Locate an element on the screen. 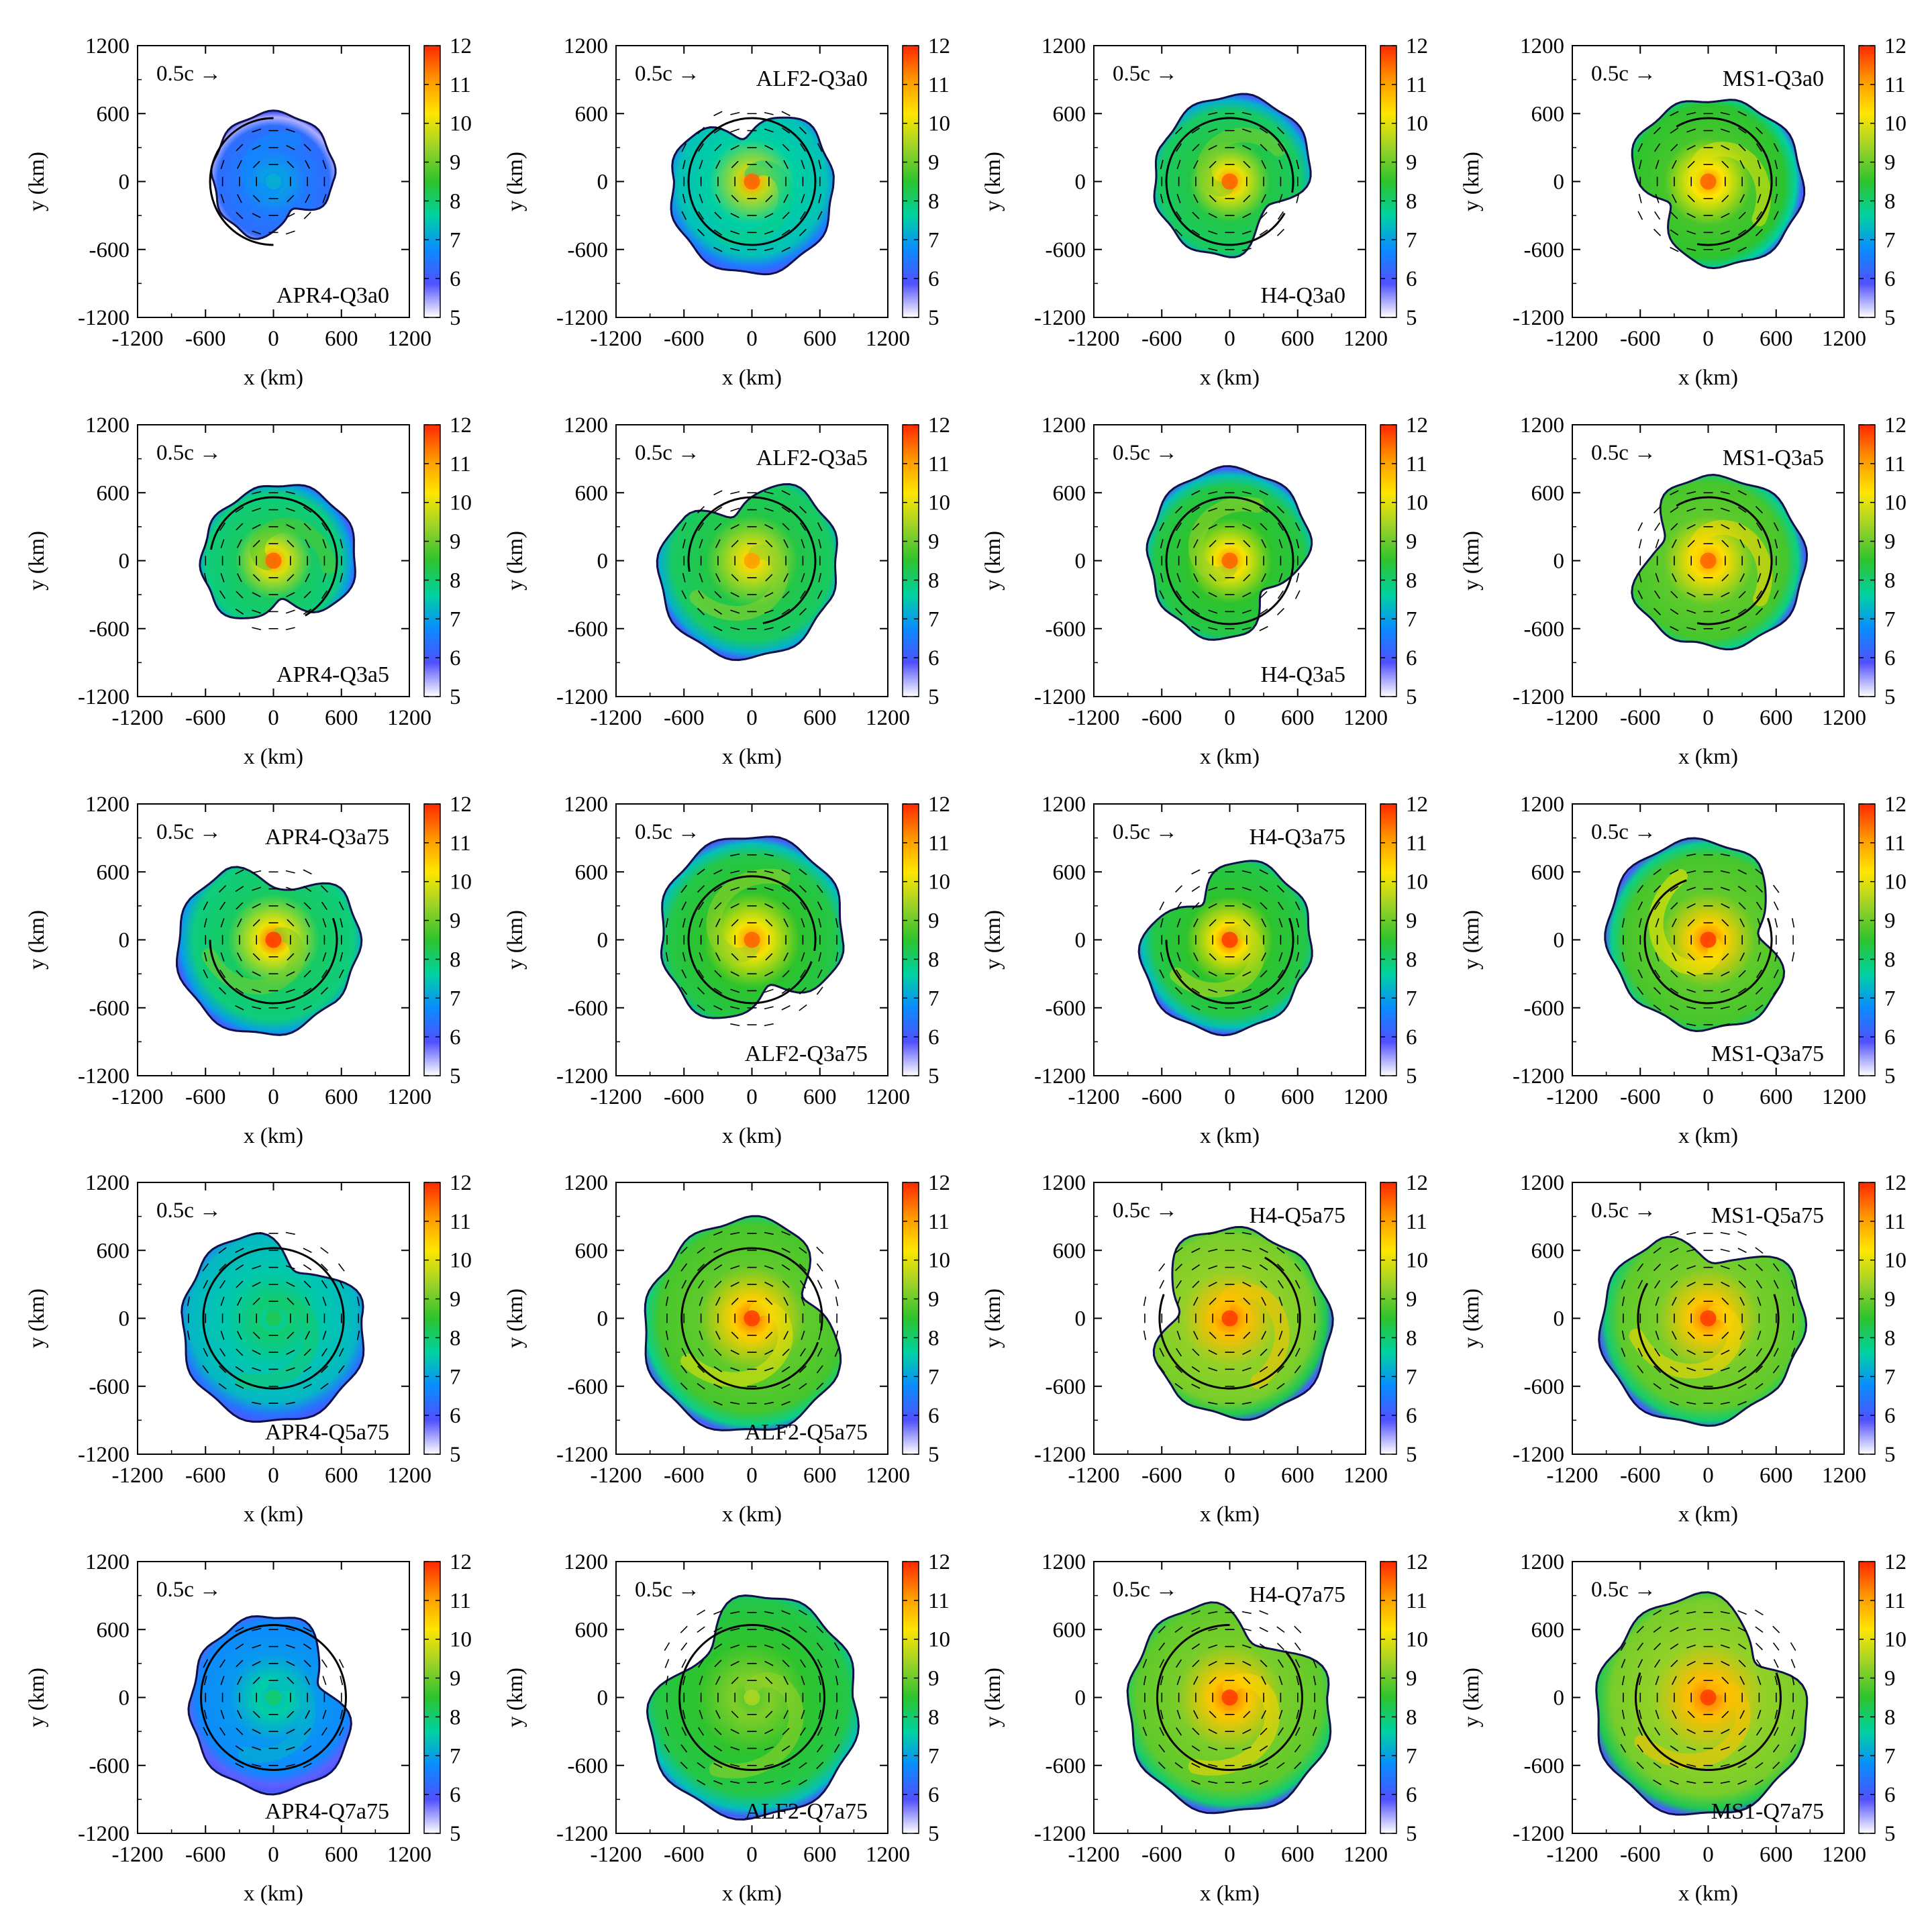 This screenshot has width=1932, height=1932. y-tick-label: -1200 is located at coordinates (104, 318).